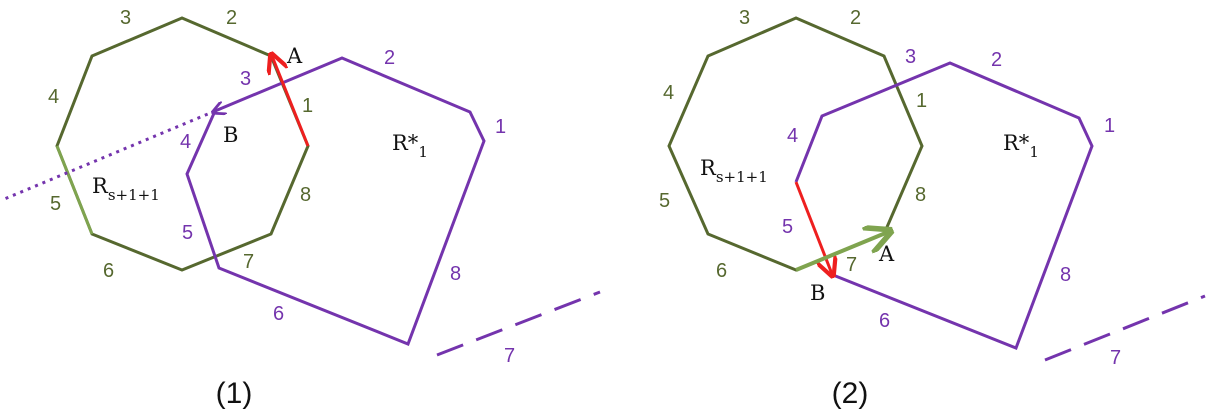 This screenshot has width=1214, height=417. I want to click on caption-2: (2), so click(850, 393).